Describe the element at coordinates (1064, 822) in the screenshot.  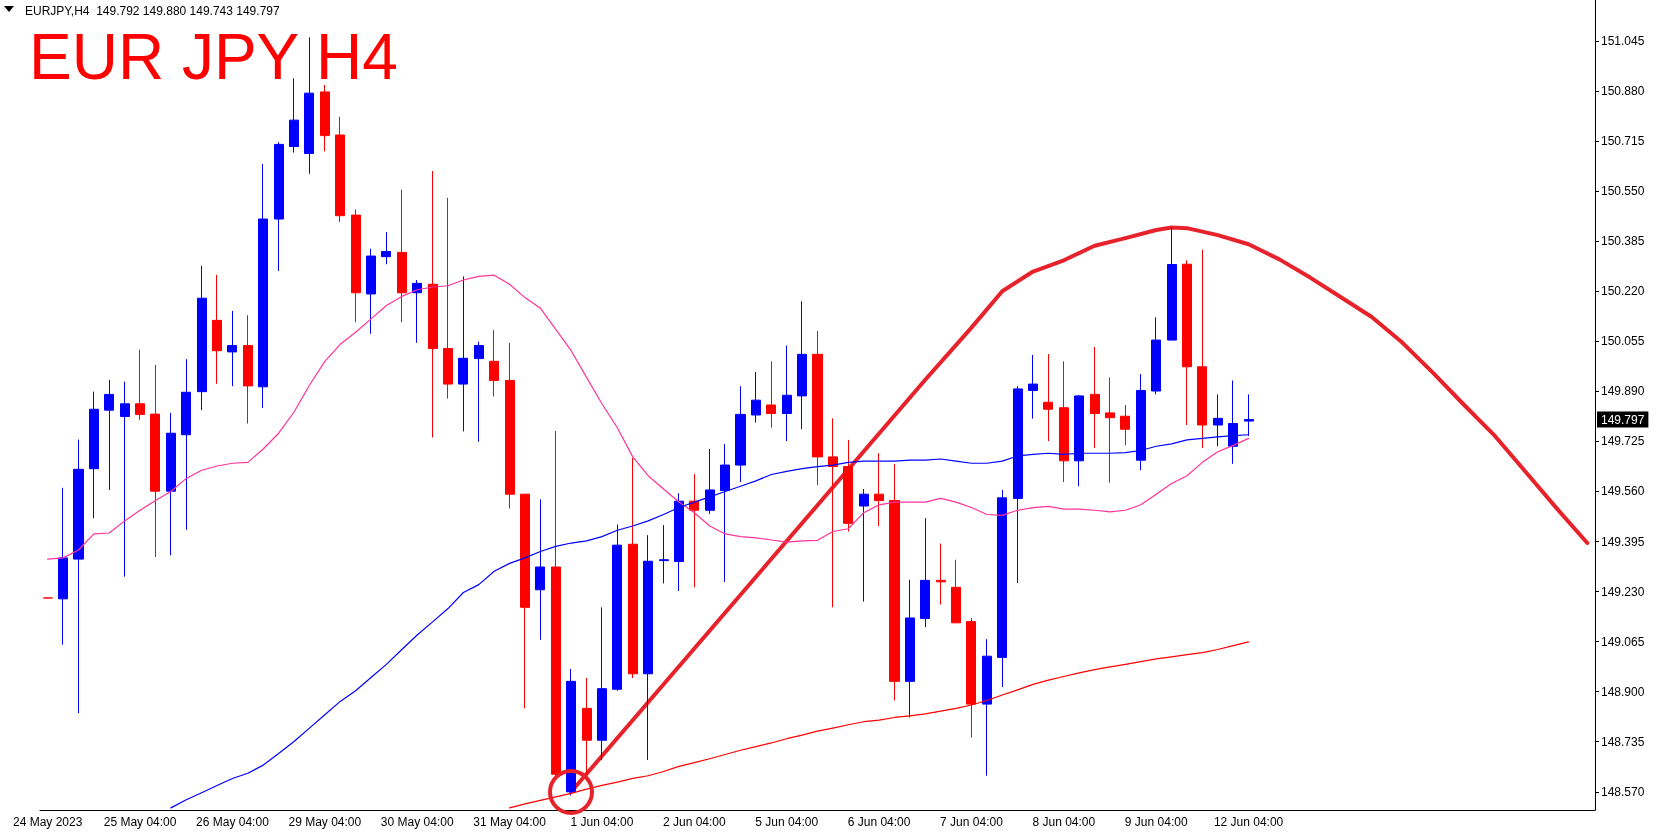
I see `x-tick-label: 8 Jun 04:00` at that location.